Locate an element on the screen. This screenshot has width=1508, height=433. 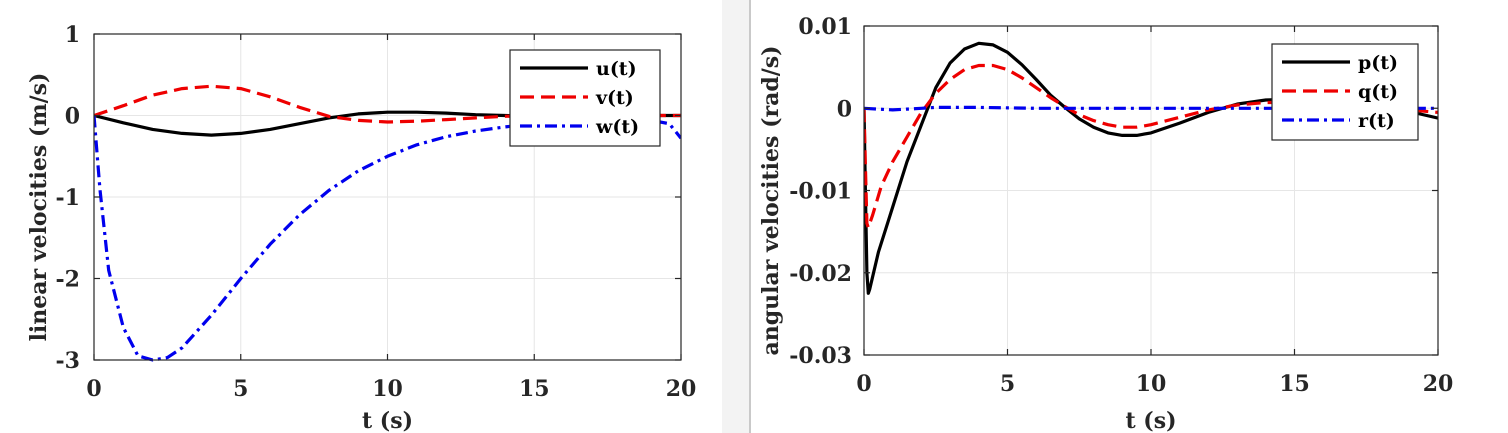
legend-label-1: q(t) is located at coordinates (1378, 92).